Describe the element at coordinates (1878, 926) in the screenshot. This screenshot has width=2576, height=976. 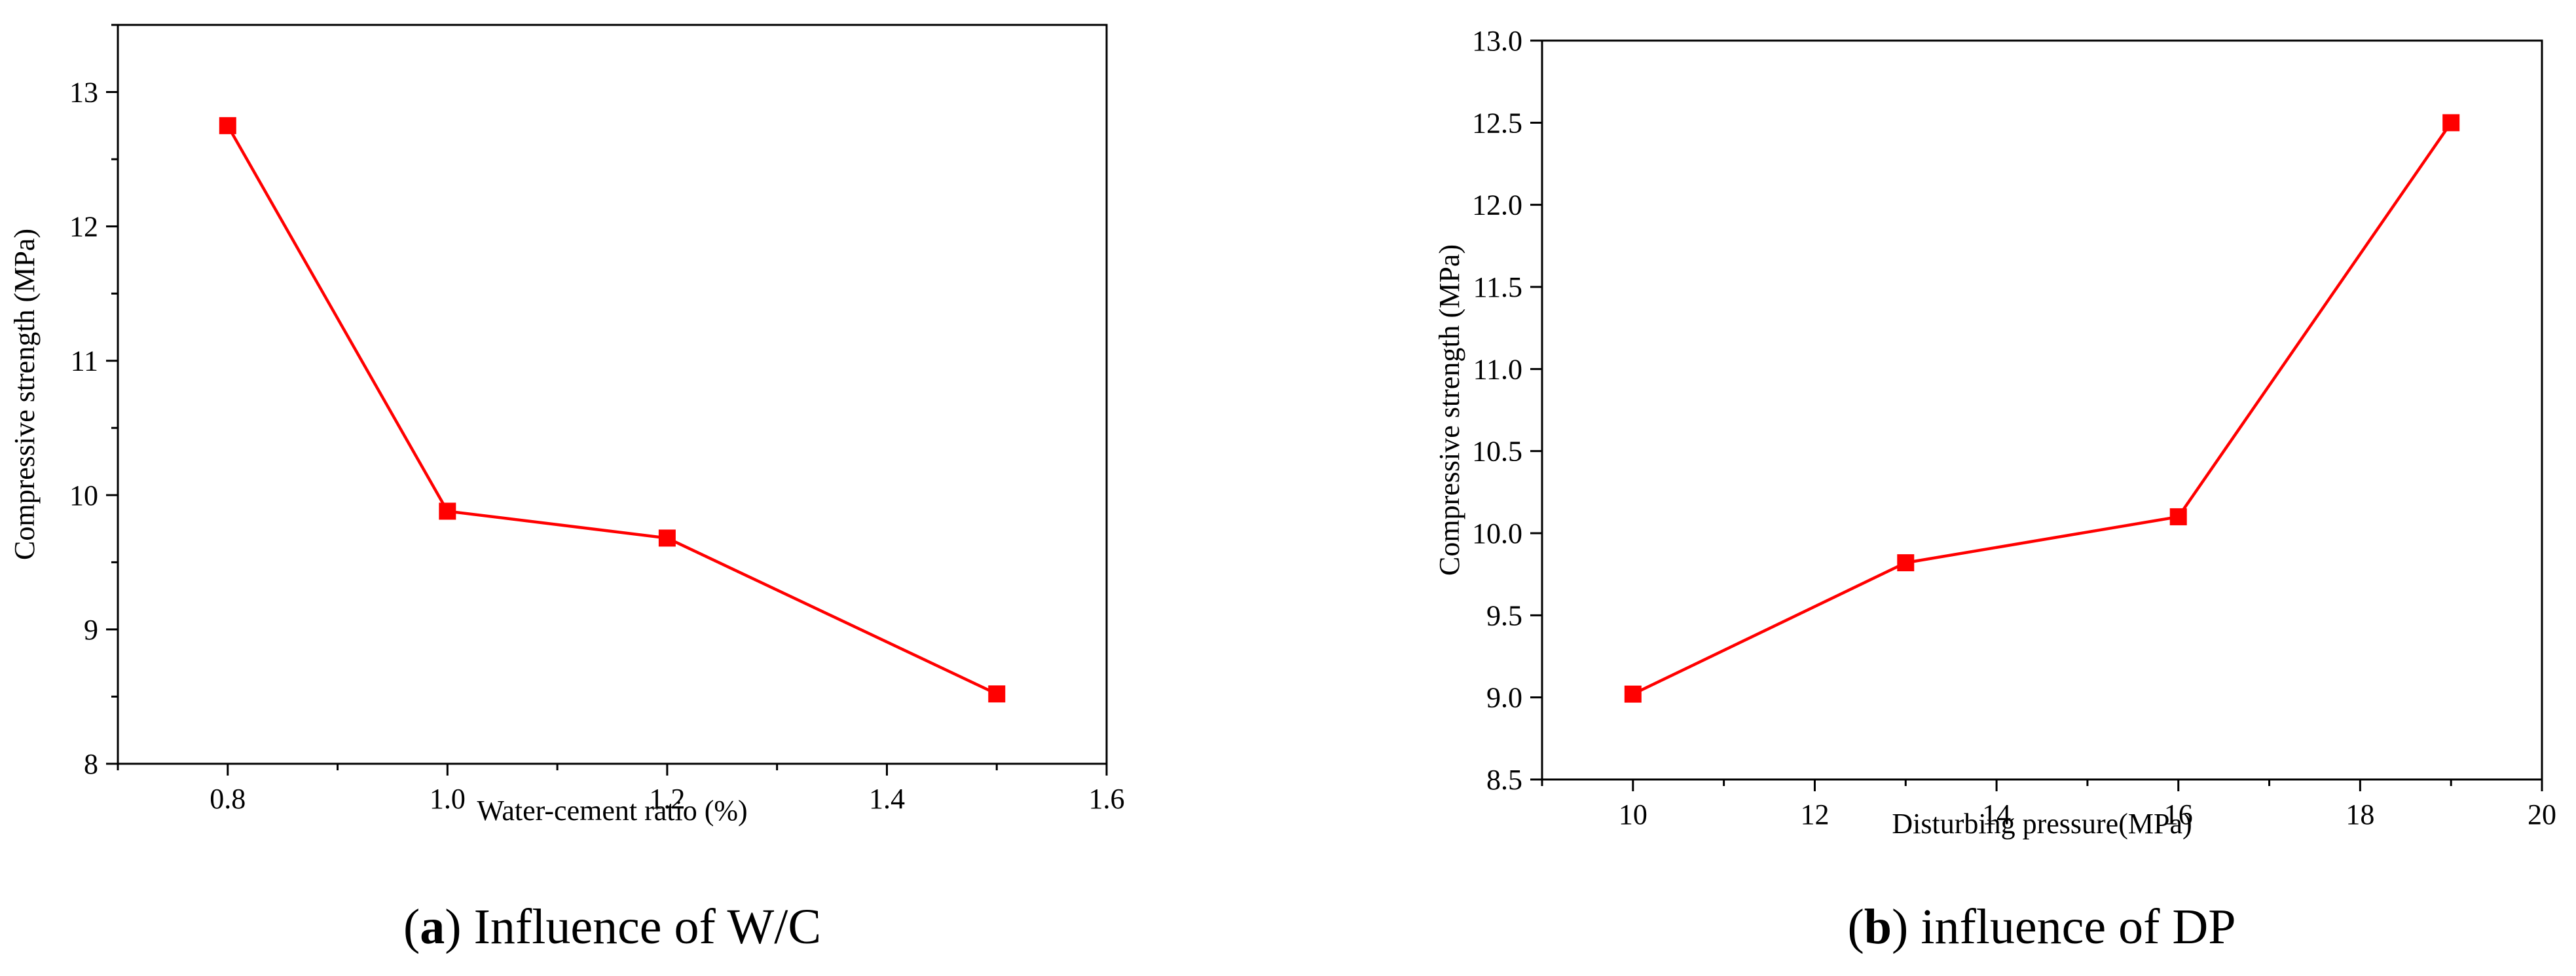
I see `chart-b-caption-letter: b` at that location.